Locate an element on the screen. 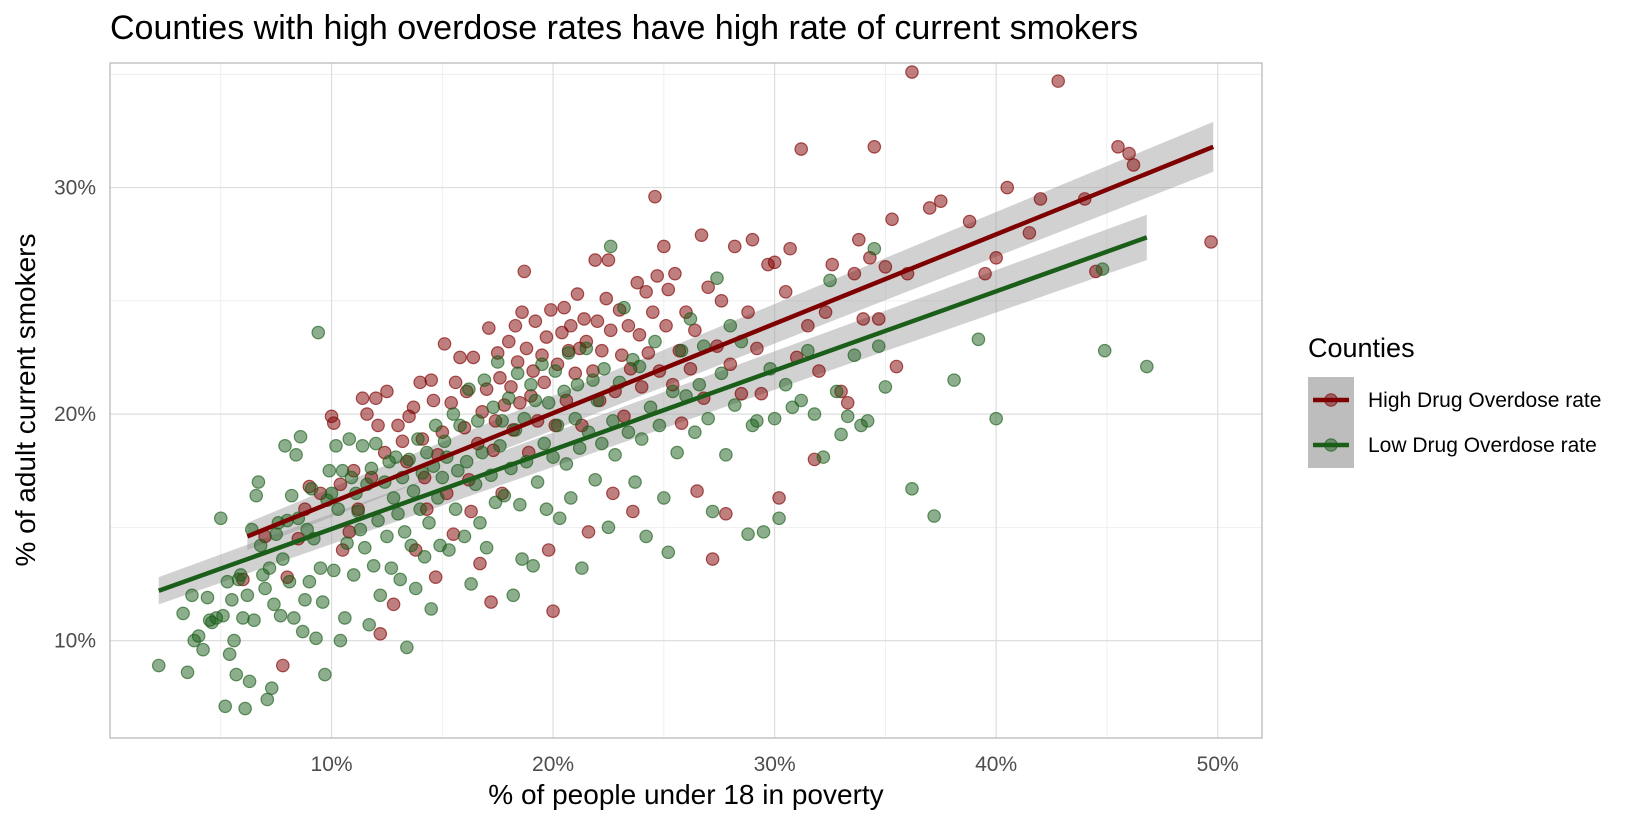 Image resolution: width=1652 pixels, height=825 pixels. y-tick-label: 30% is located at coordinates (75, 188).